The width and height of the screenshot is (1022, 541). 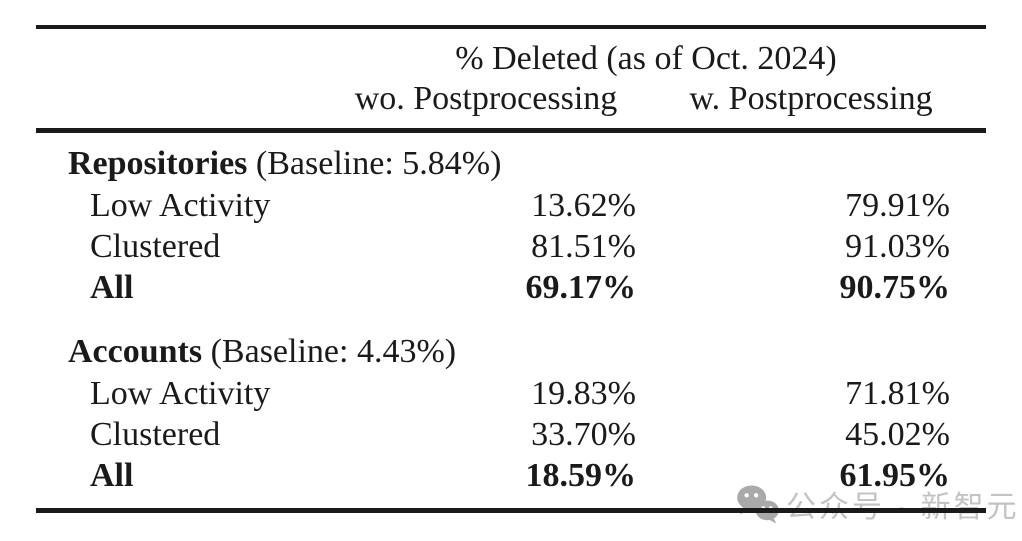 I want to click on value-wo-postprocessing: 13.62%, so click(x=583, y=205).